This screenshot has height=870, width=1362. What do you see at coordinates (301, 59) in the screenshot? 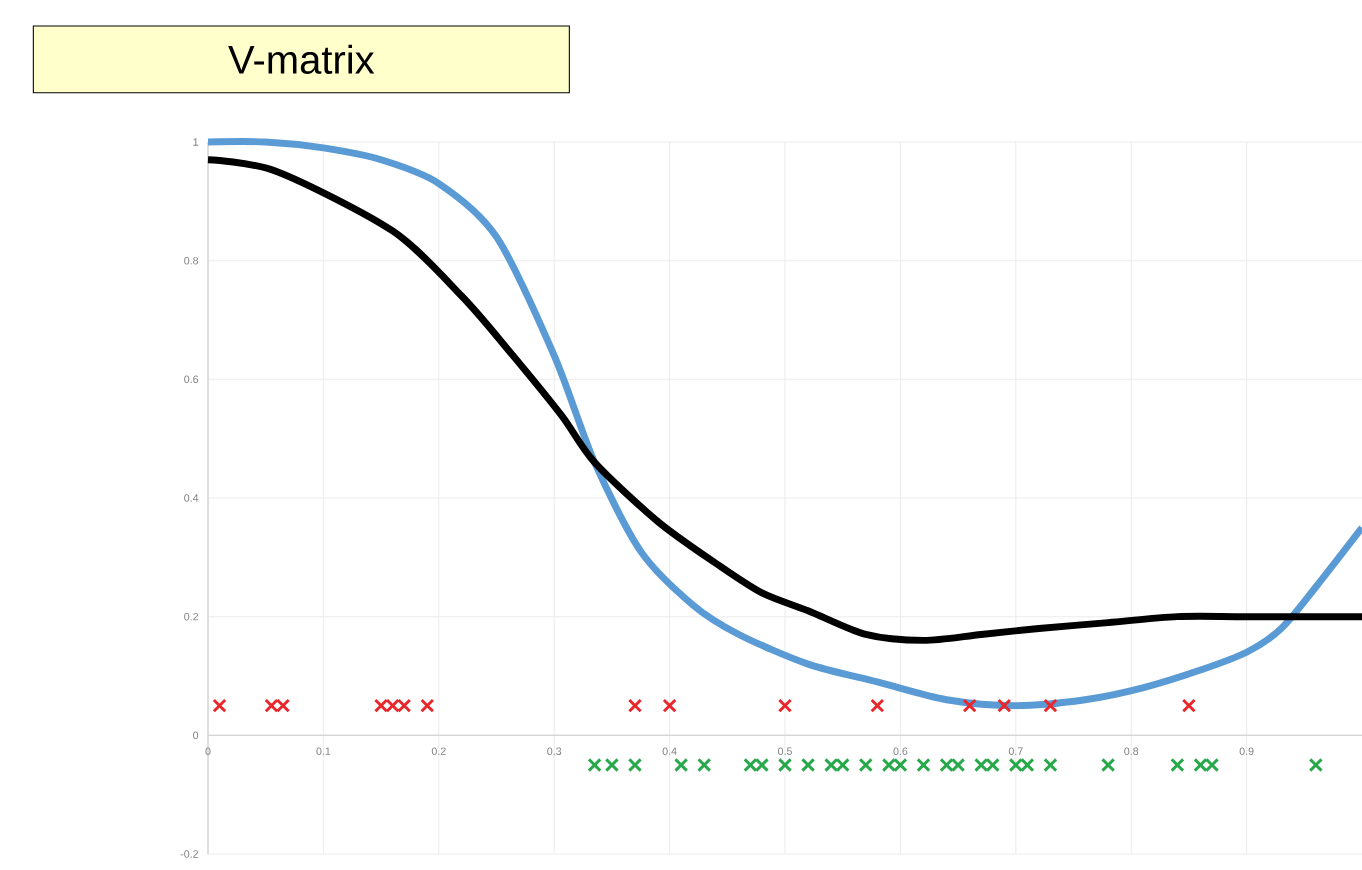
I see `chart-title: V-matrix` at bounding box center [301, 59].